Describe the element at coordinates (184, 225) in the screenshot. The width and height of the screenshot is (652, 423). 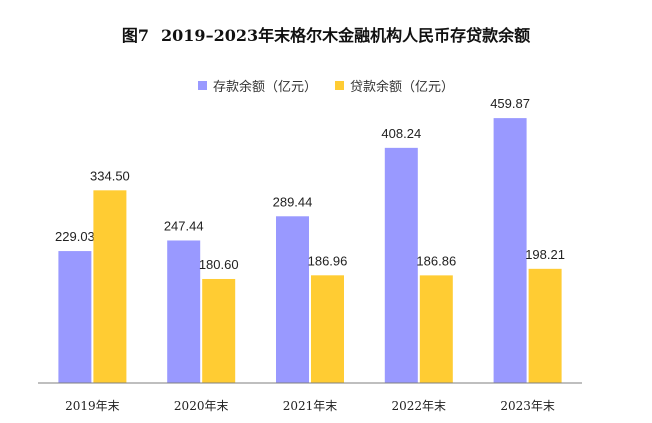
I see `data-label-deposits-2: 247.44` at that location.